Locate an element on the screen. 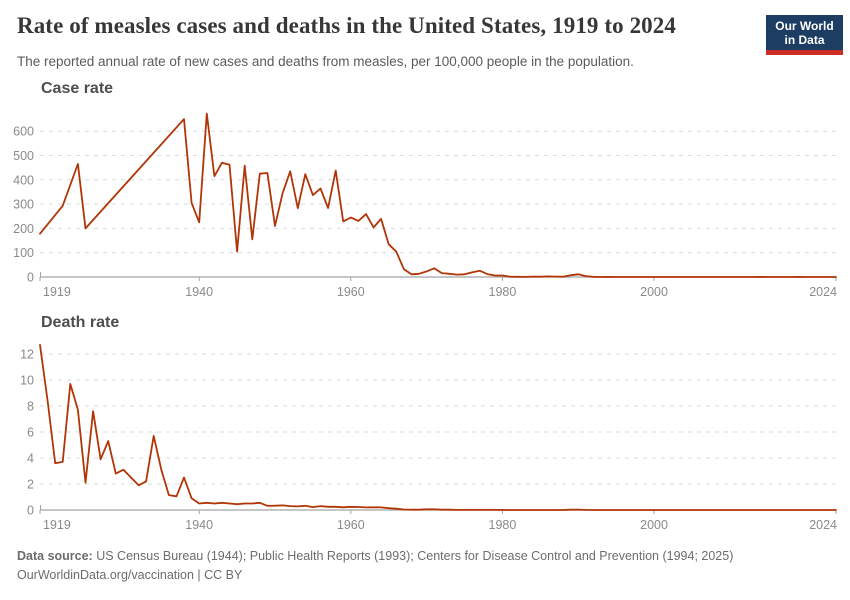 The width and height of the screenshot is (850, 600). svg-text: 600 is located at coordinates (23, 132).